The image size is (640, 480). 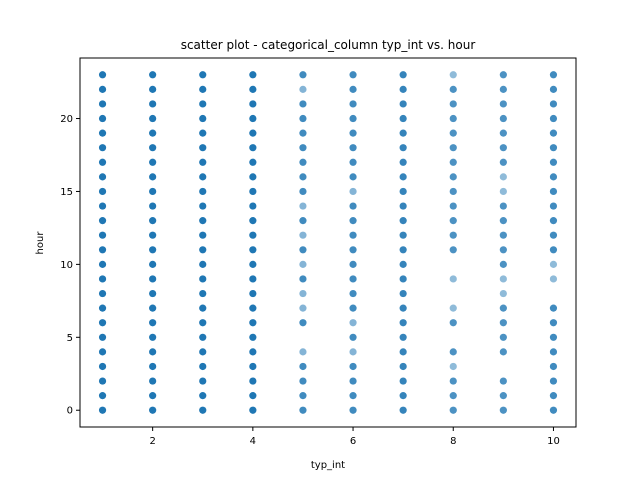 I want to click on y-axis: 0 5 10 15 20, so click(x=70, y=265).